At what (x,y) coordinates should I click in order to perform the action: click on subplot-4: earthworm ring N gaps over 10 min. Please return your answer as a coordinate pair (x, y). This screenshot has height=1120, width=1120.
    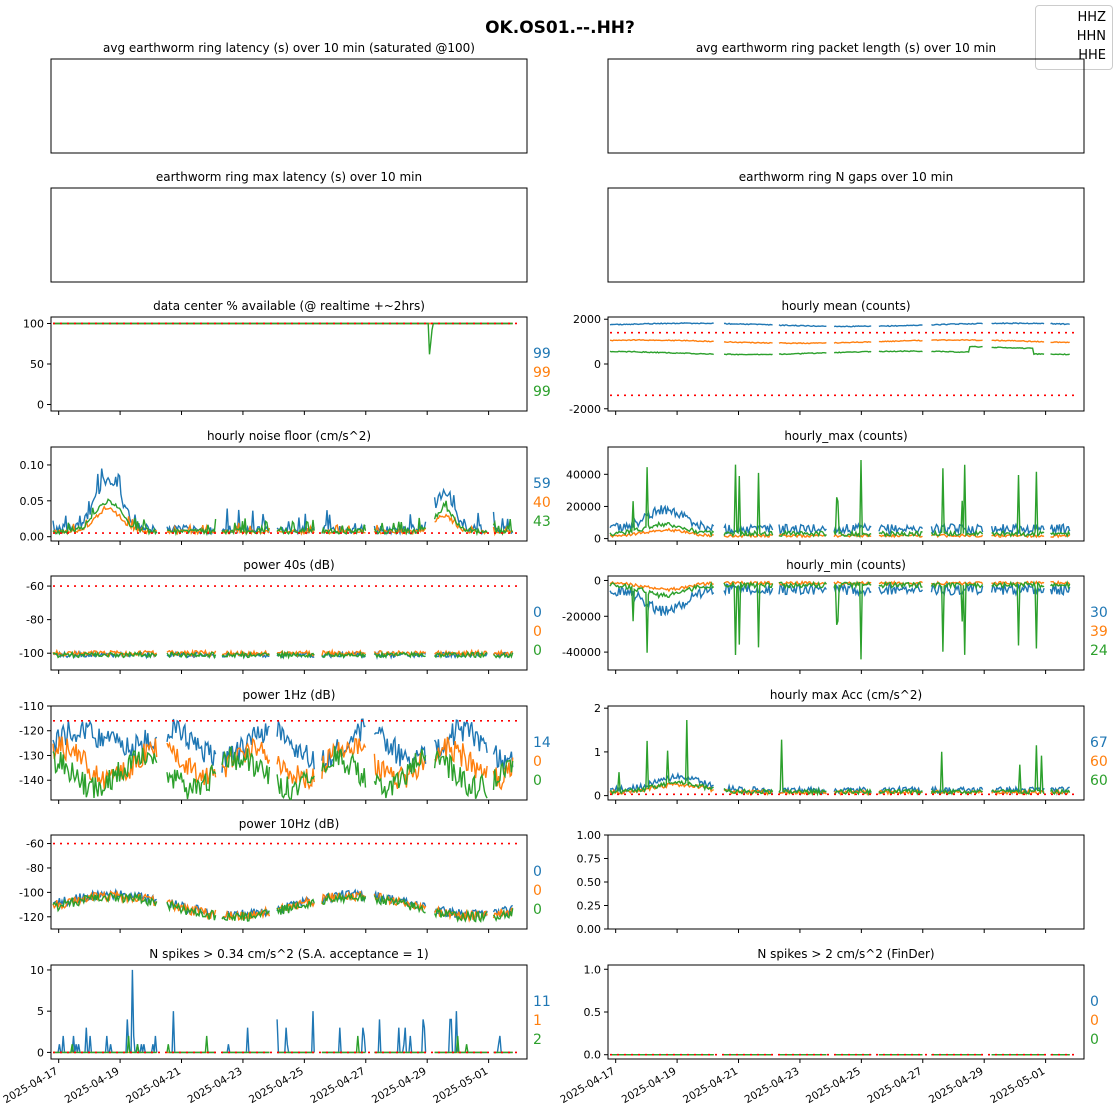
    Looking at the image, I should click on (846, 226).